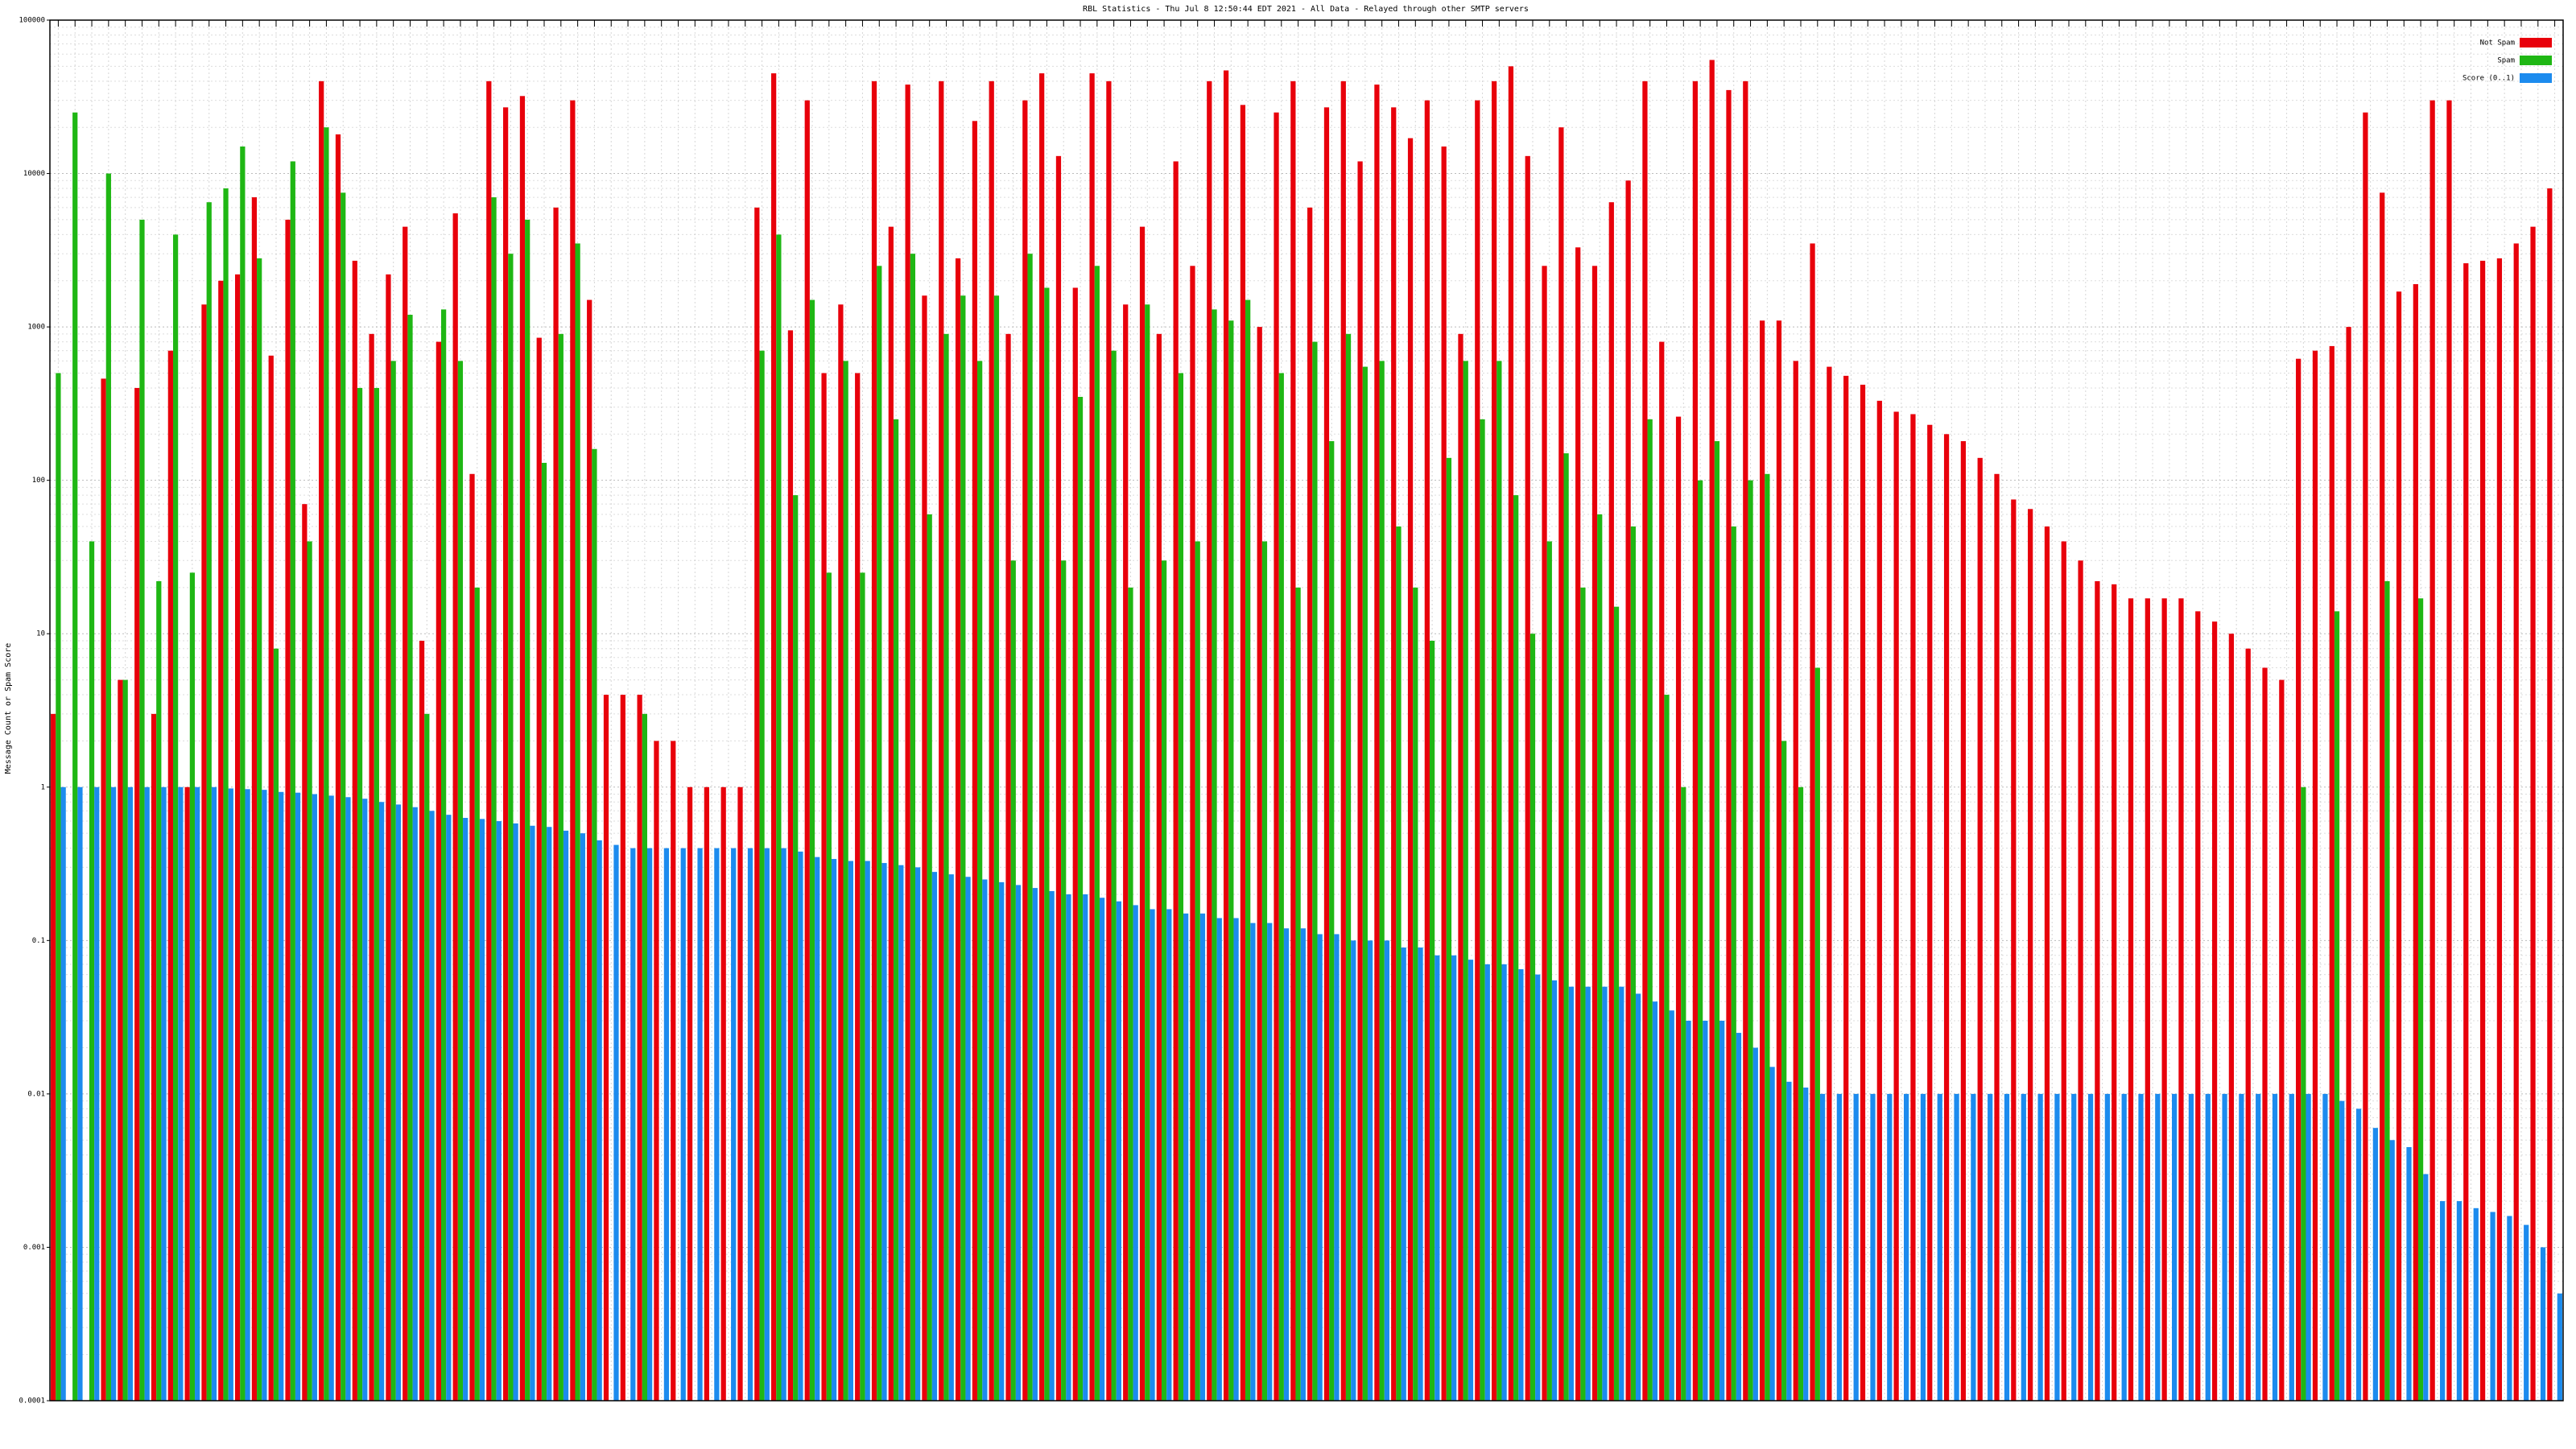  I want to click on y-tick-label: 0.01, so click(36, 1094).